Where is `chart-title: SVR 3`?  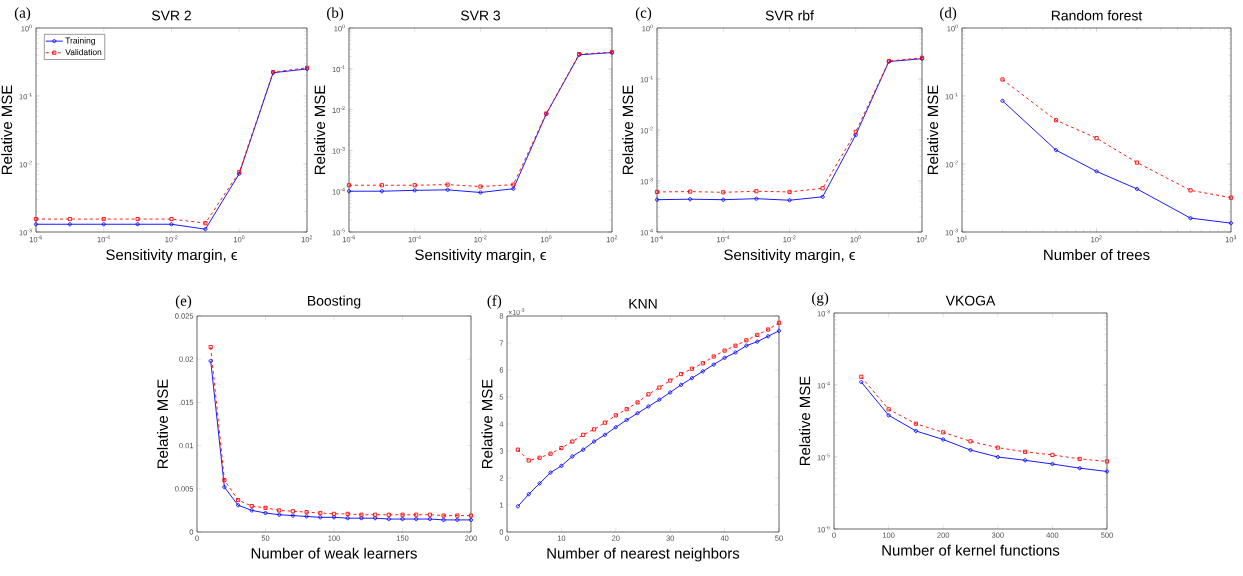
chart-title: SVR 3 is located at coordinates (480, 15).